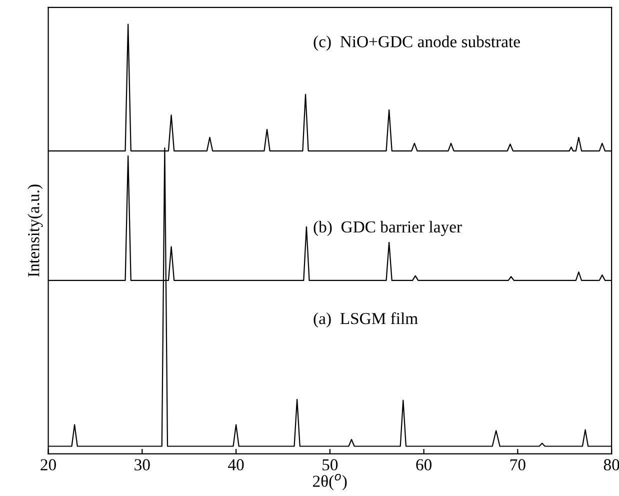 The height and width of the screenshot is (496, 619). Describe the element at coordinates (417, 43) in the screenshot. I see `annotation: (c) NiO+GDC anode substrate` at that location.